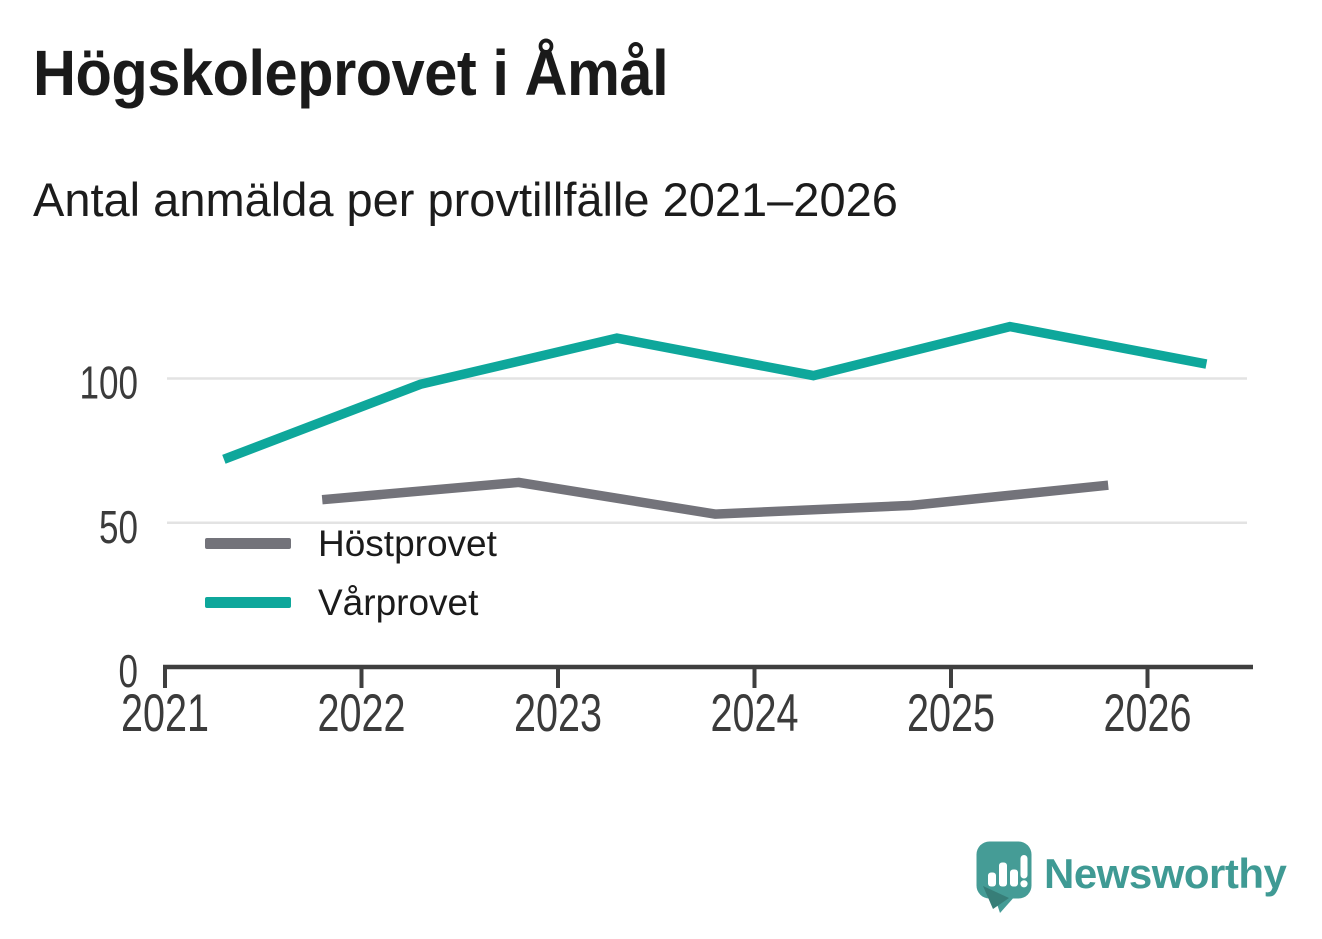  What do you see at coordinates (362, 713) in the screenshot?
I see `x-axis-tick-label-2022: 2022` at bounding box center [362, 713].